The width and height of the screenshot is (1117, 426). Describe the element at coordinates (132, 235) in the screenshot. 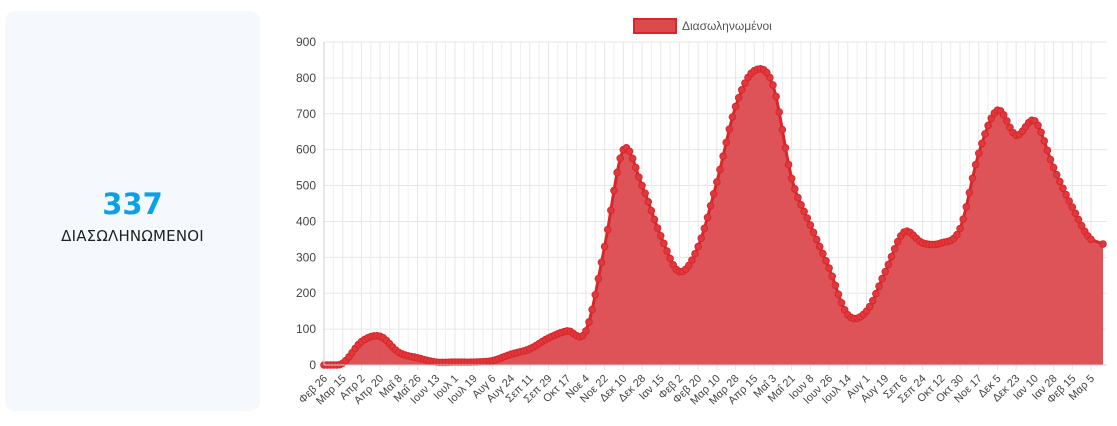

I see `stat-label: ΔΙΑΣΩΛΗΝΩΜΕΝΟΙ` at that location.